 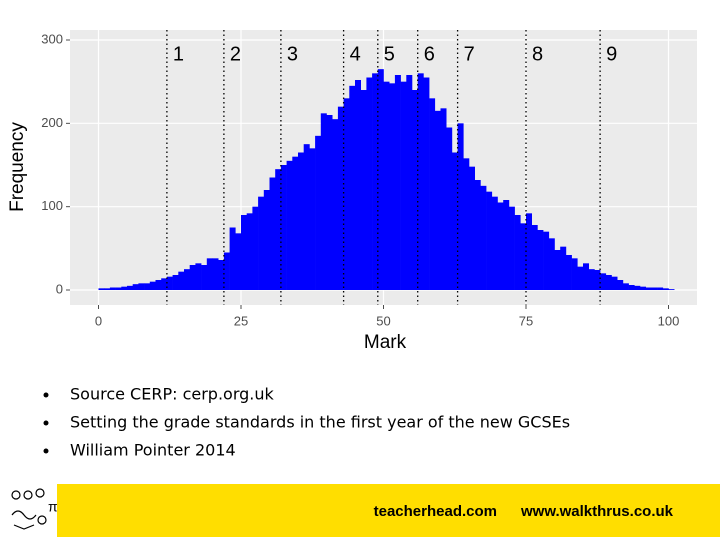 I want to click on logo, so click(x=29, y=509).